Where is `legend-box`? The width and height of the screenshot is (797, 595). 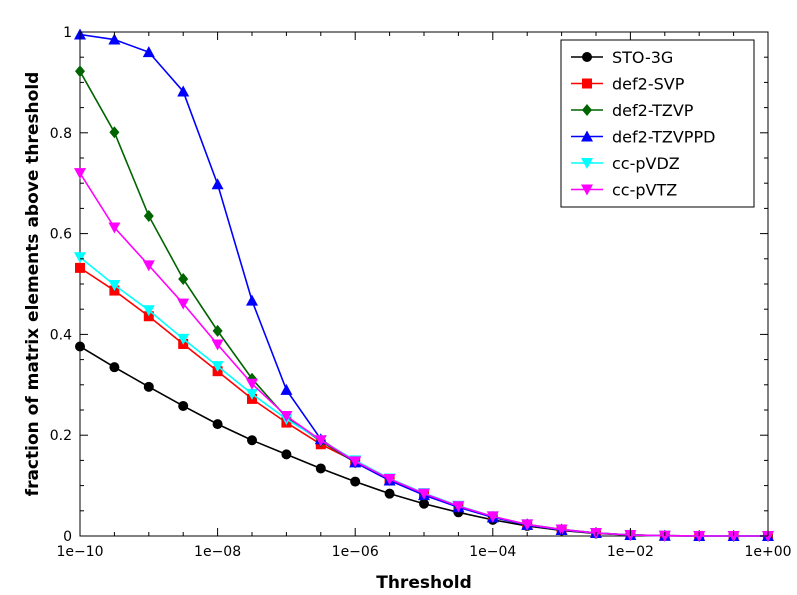
legend-box is located at coordinates (657, 123).